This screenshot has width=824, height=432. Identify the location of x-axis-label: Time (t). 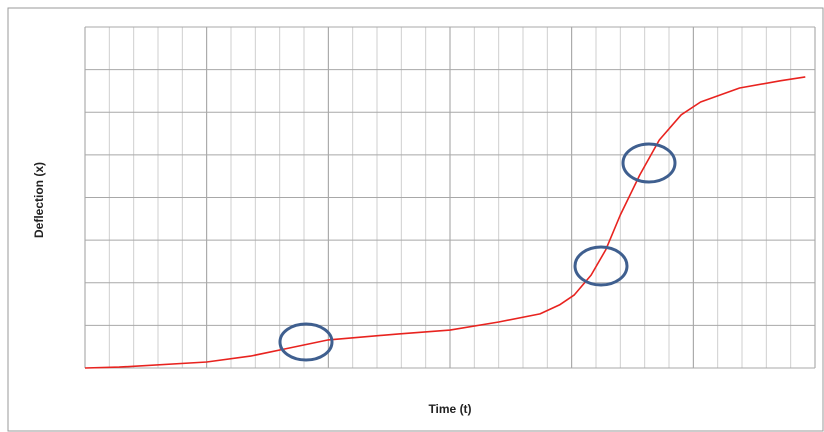
(449, 409).